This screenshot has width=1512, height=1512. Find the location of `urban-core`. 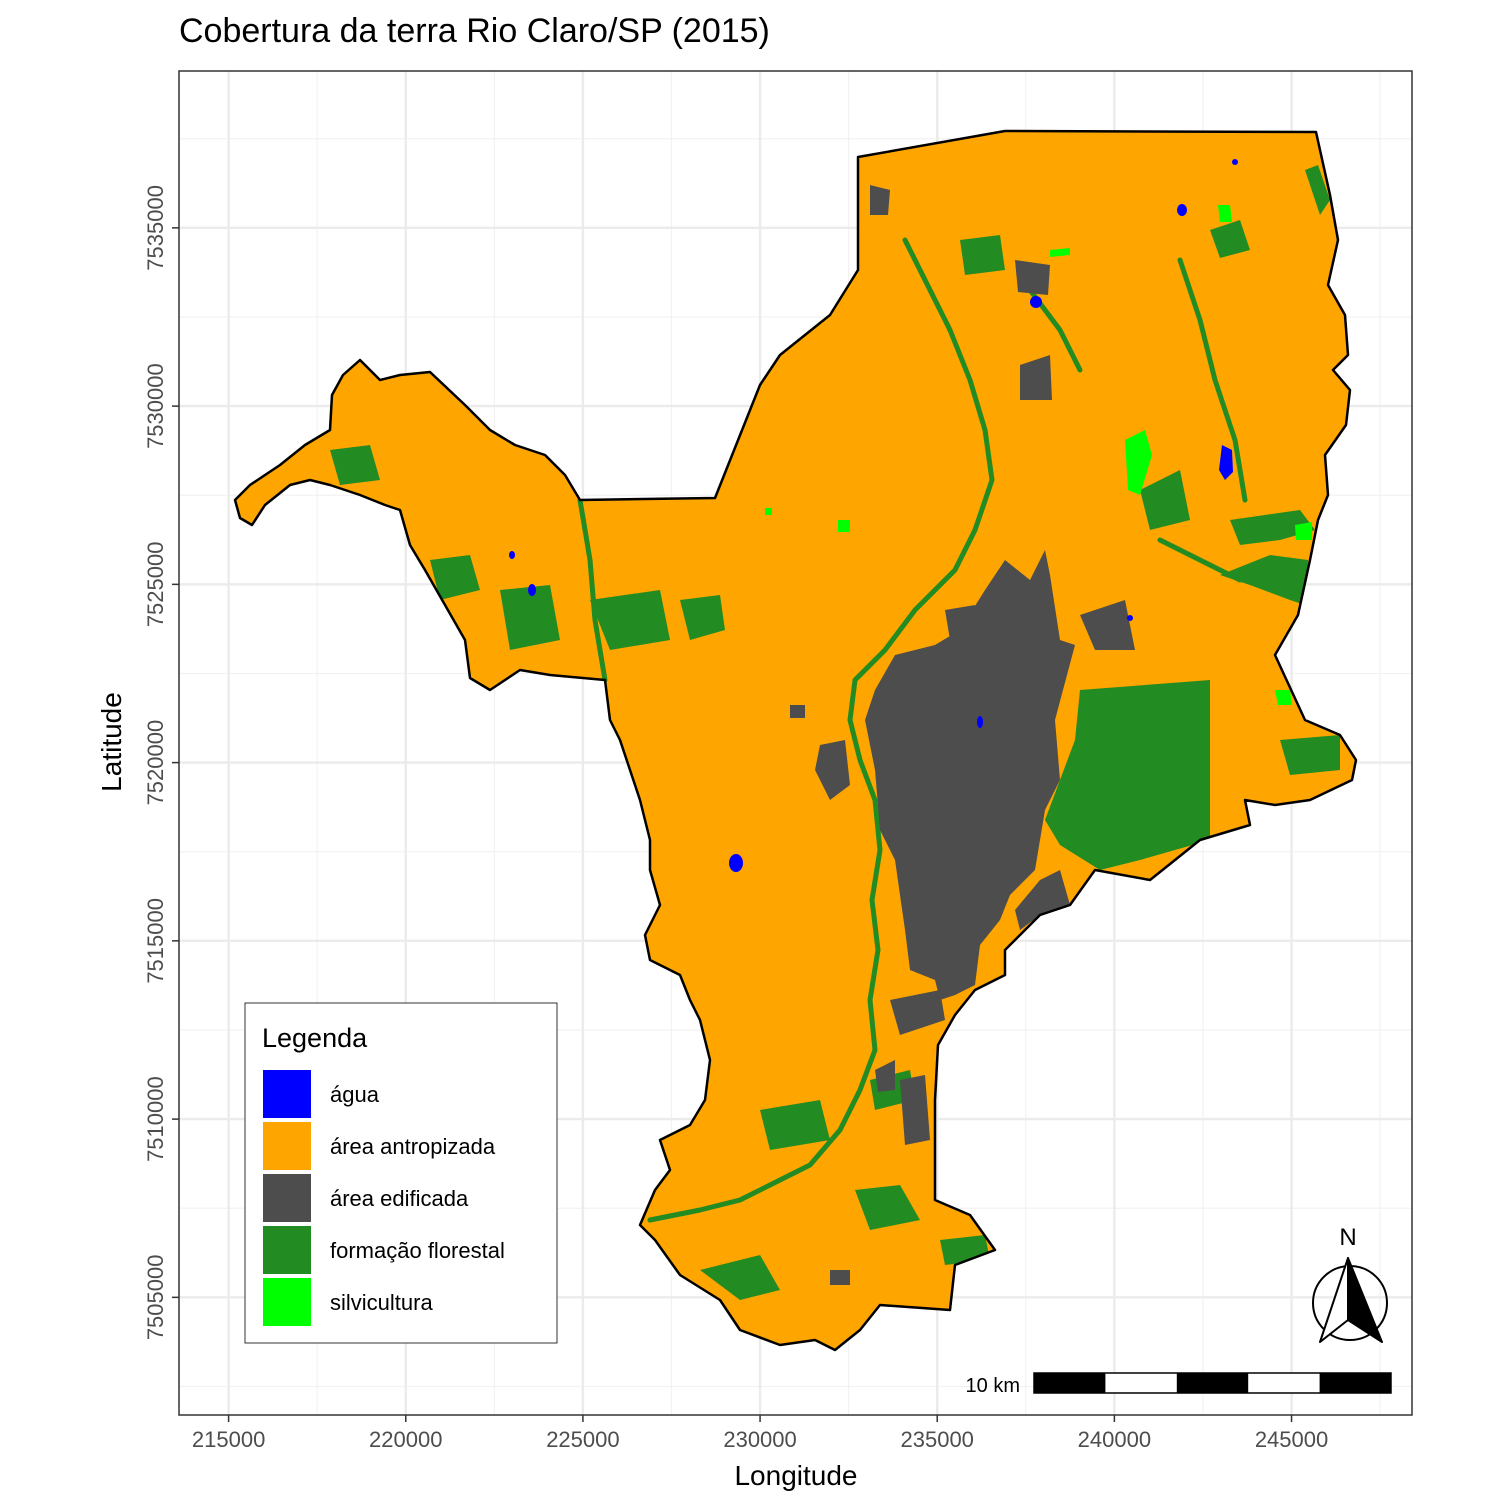

urban-core is located at coordinates (970, 775).